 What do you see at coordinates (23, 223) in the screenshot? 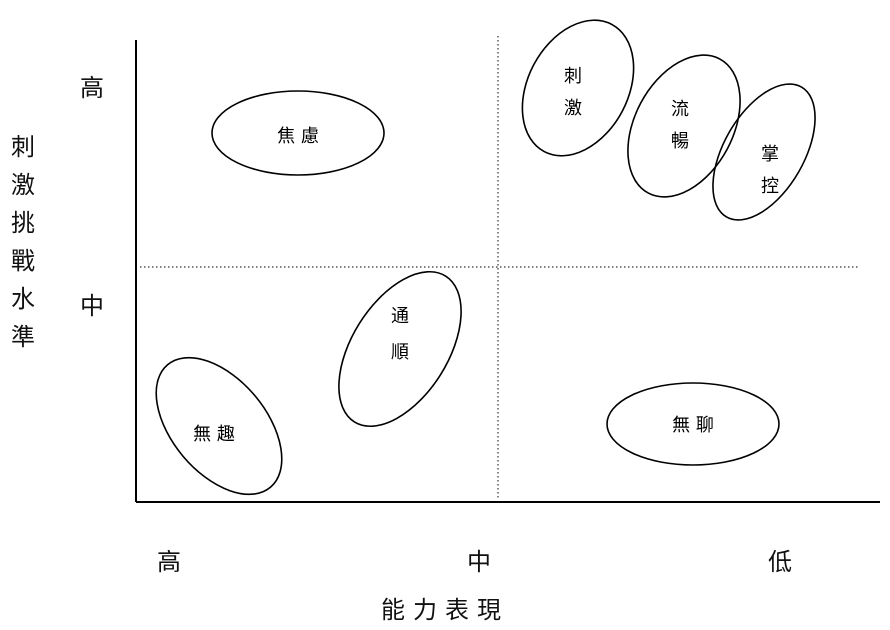
I see `y-axis-title-char: 挑` at bounding box center [23, 223].